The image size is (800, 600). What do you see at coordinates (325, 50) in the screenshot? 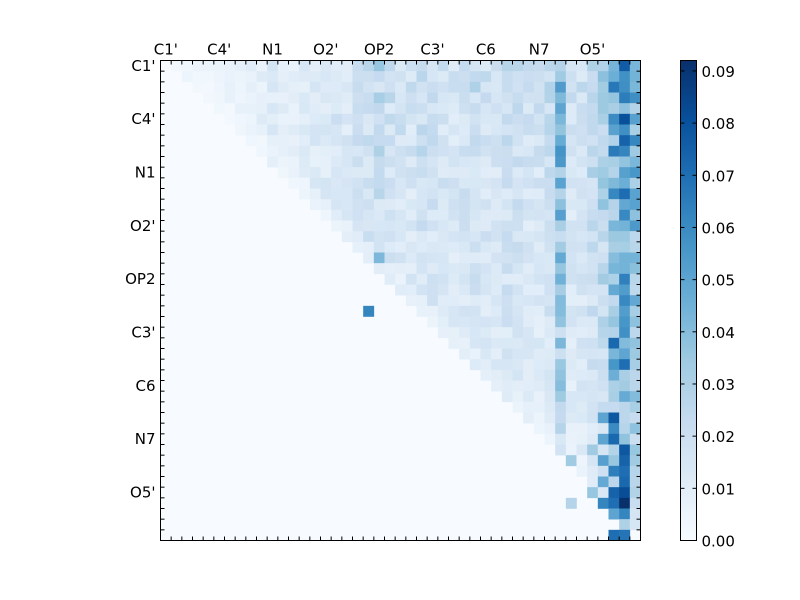
I see `x-tick-label: O2'` at bounding box center [325, 50].